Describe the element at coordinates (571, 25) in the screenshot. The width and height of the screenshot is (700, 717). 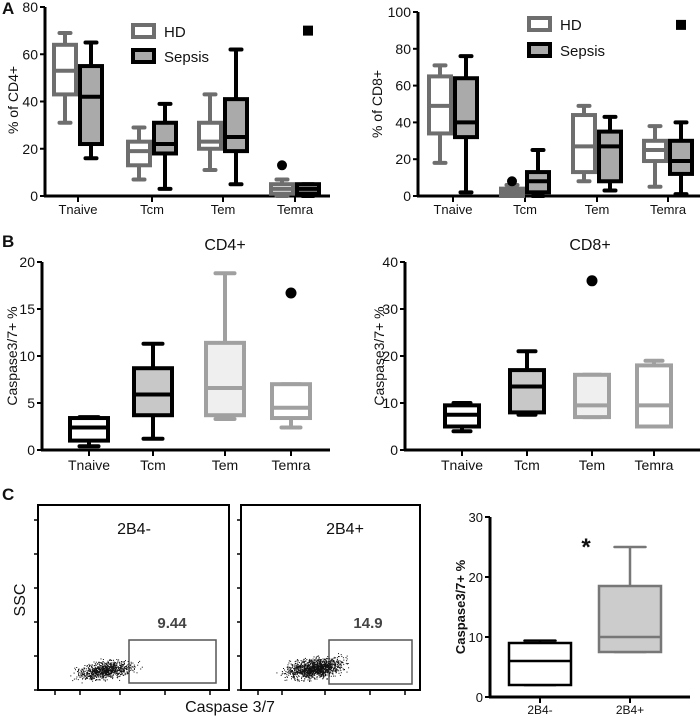
I see `legend-label-hd: HD` at that location.